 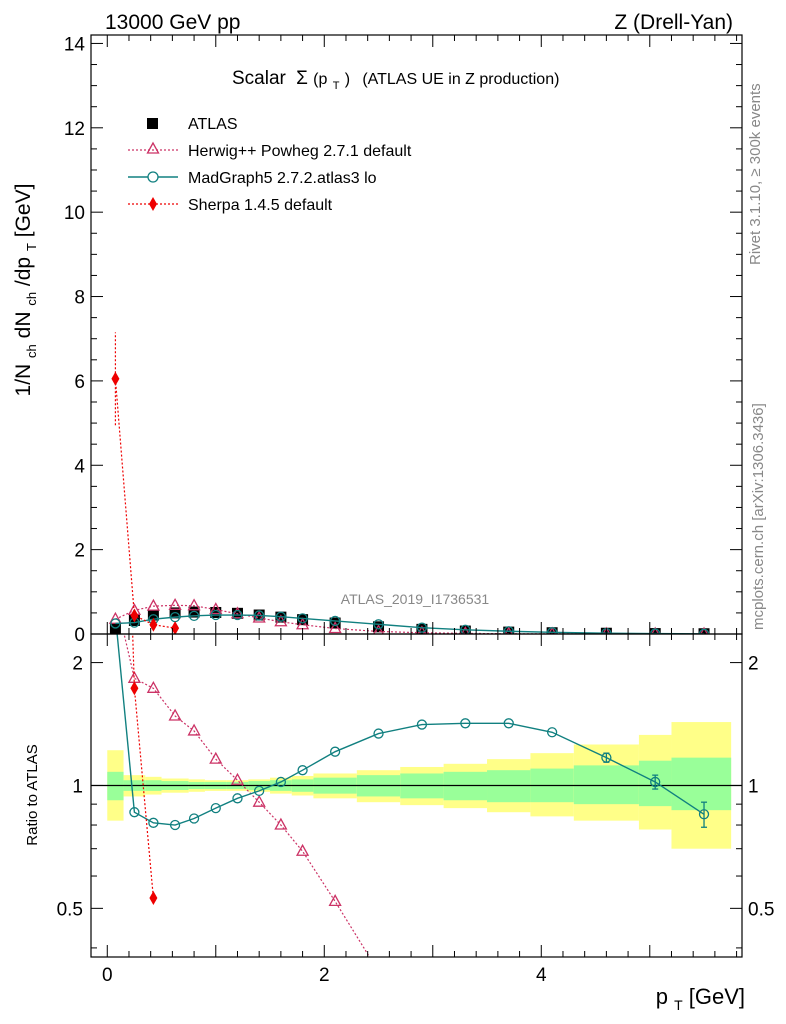 I want to click on legend-entry-herwig: Herwig++ Powheg 2.7.1 default, so click(x=270, y=150).